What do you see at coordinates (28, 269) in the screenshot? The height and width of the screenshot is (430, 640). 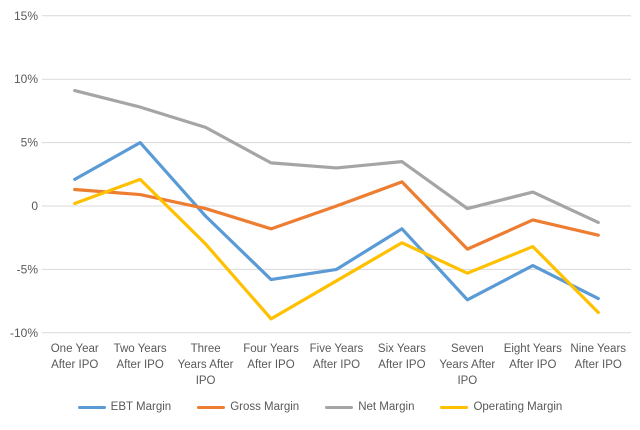 I see `y-axis-tick-label: -5%` at bounding box center [28, 269].